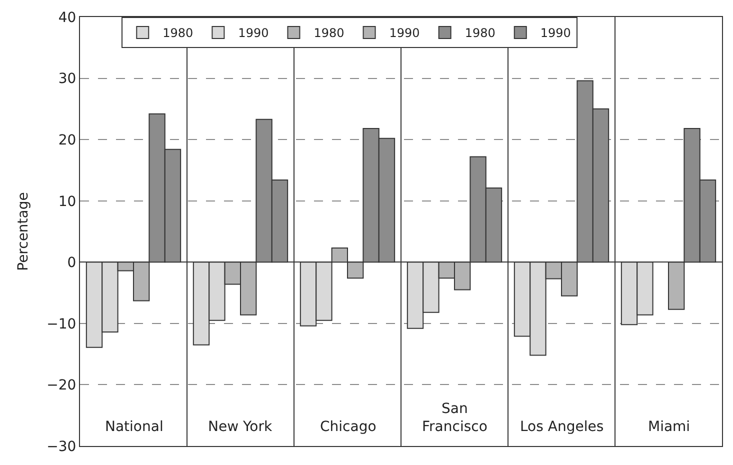  I want to click on x-tick-label: Miami, so click(669, 427).